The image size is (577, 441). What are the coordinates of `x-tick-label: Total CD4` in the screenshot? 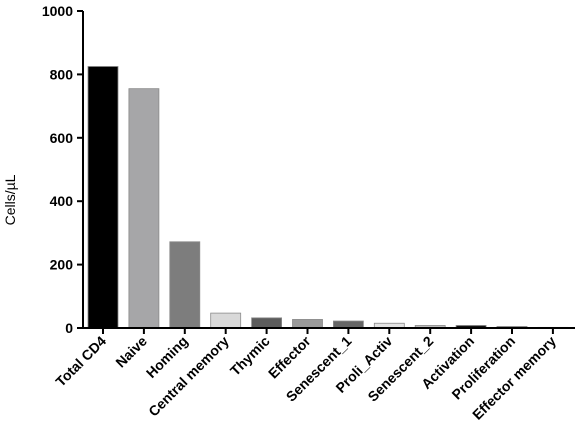 It's located at (80, 361).